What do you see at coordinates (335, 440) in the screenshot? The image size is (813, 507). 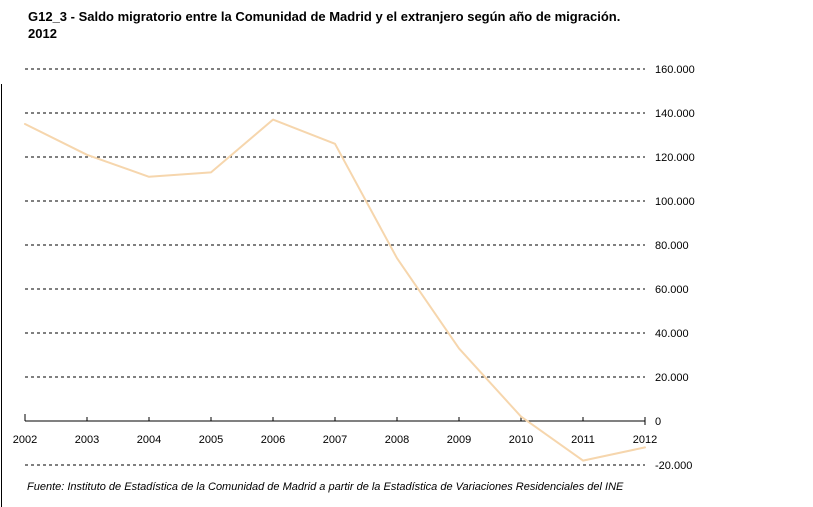 I see `x-axis-label: 2007` at bounding box center [335, 440].